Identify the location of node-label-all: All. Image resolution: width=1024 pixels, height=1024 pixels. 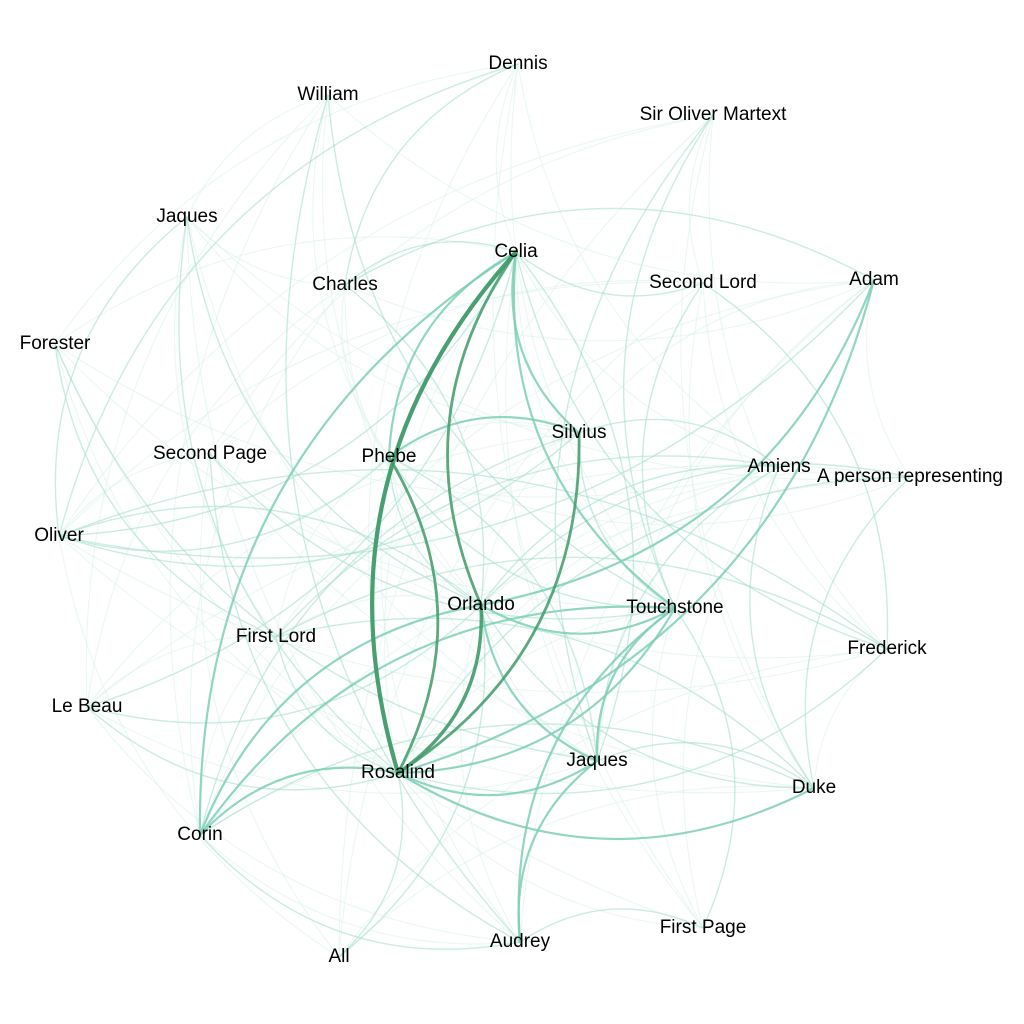
(338, 956).